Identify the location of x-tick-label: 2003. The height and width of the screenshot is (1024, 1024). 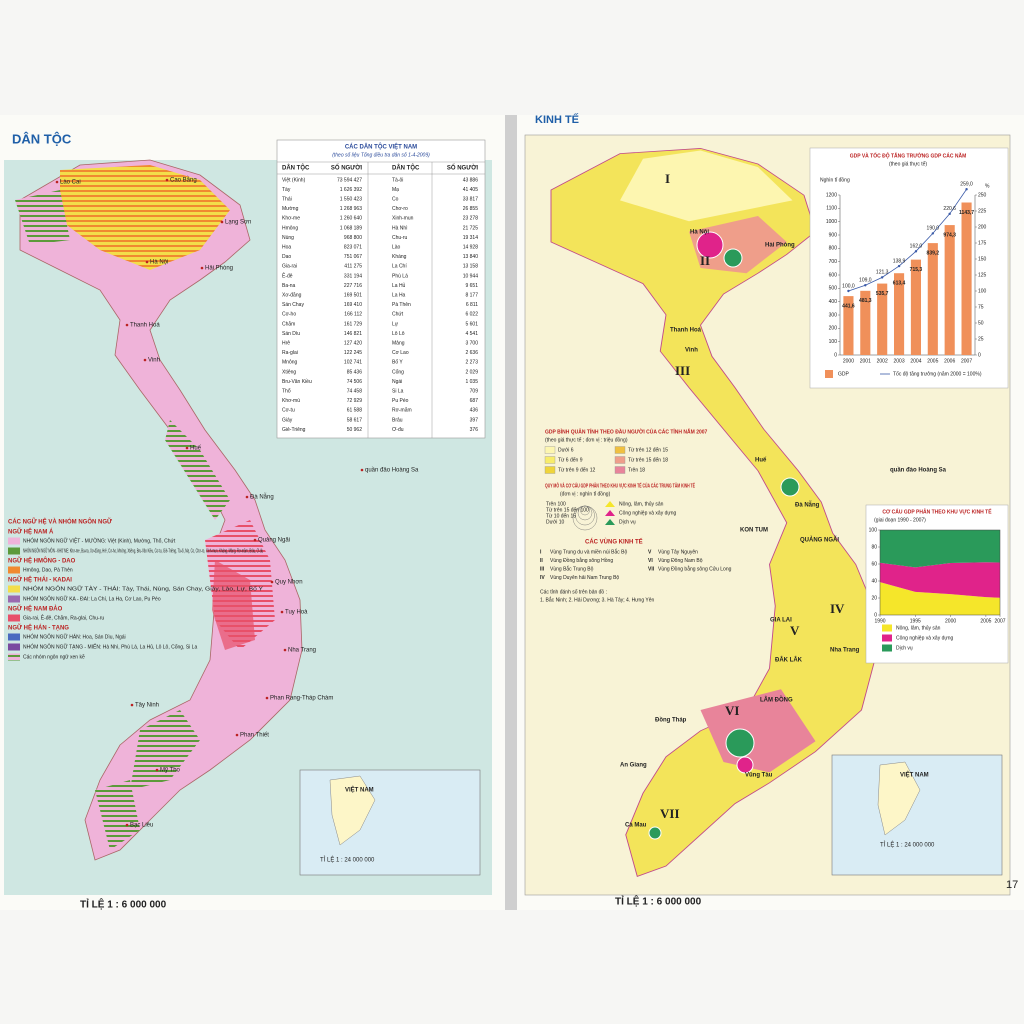
(899, 361).